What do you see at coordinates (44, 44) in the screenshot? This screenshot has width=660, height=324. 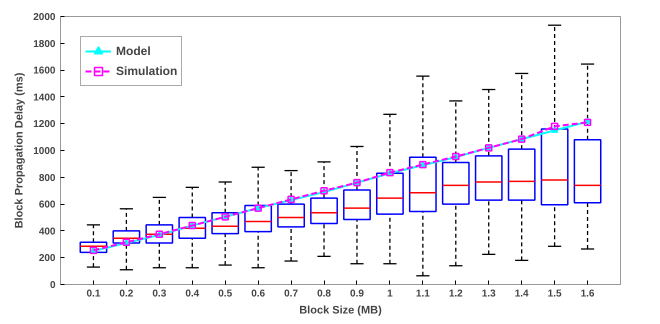 I see `y-tick-label: 1800` at bounding box center [44, 44].